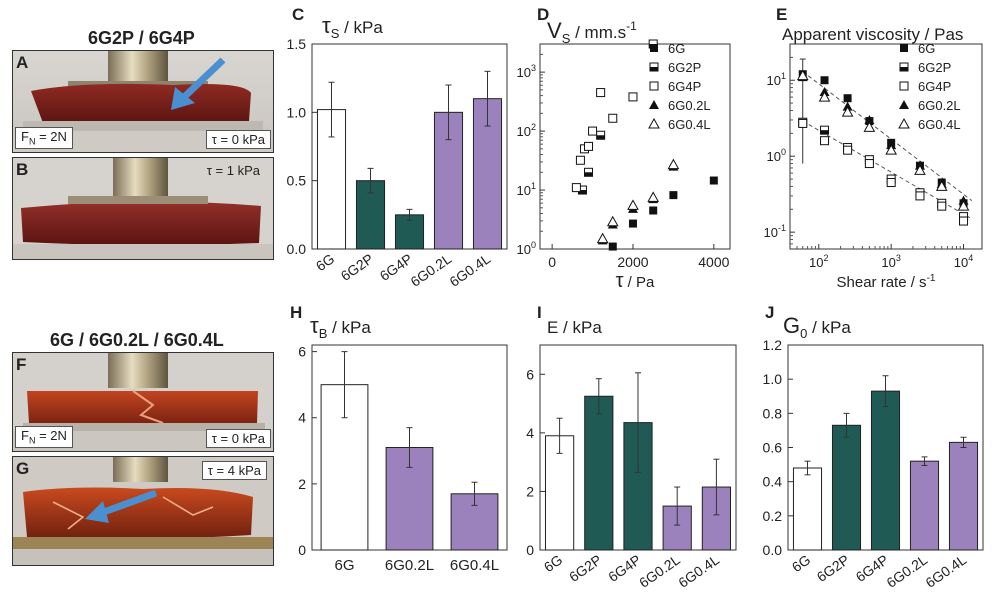 This screenshot has width=1000, height=609. I want to click on tick-exponent: 2, so click(826, 258).